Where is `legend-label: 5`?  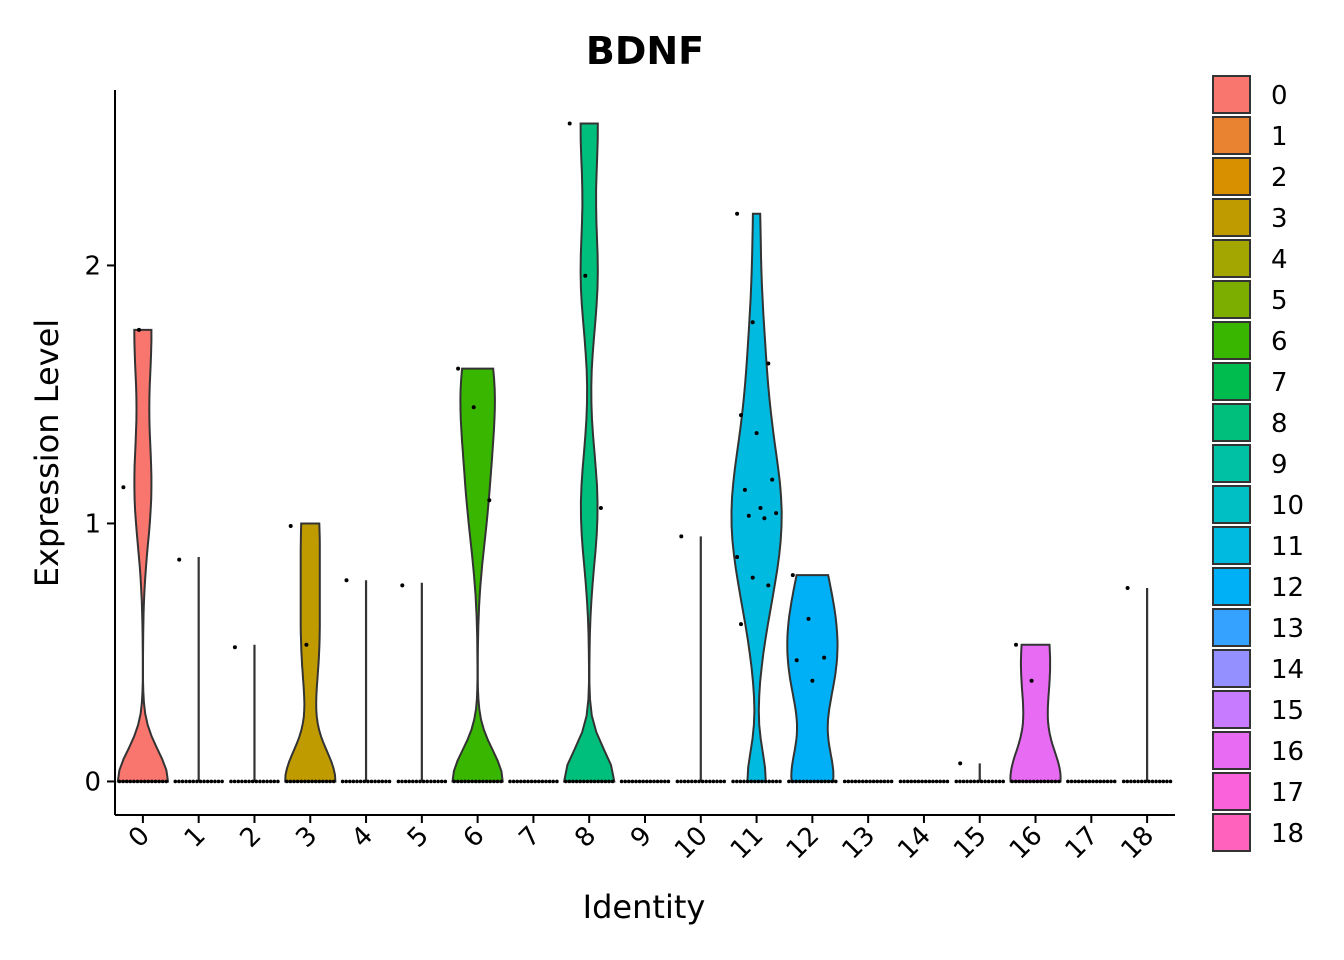
legend-label: 5 is located at coordinates (1279, 301).